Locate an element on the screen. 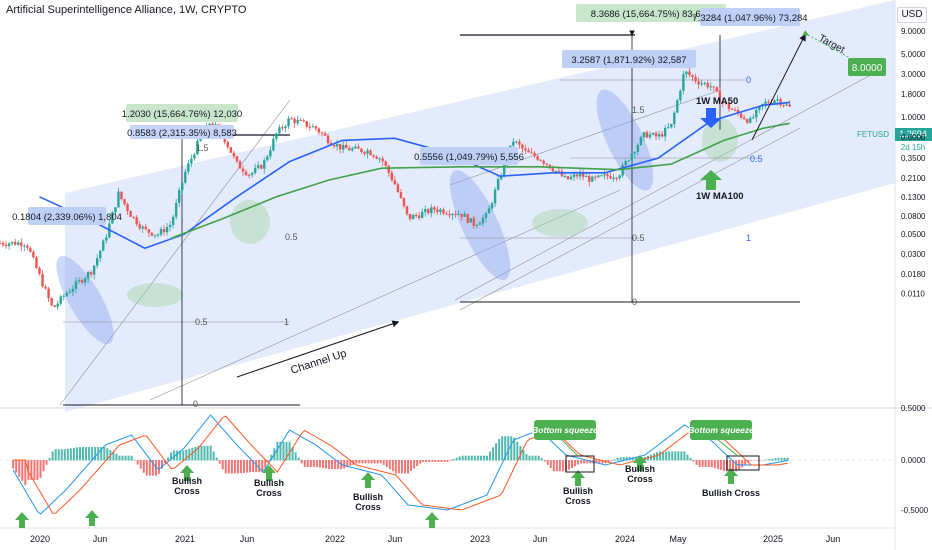 The height and width of the screenshot is (550, 932). price-tick-label: 0.6000 is located at coordinates (913, 137).